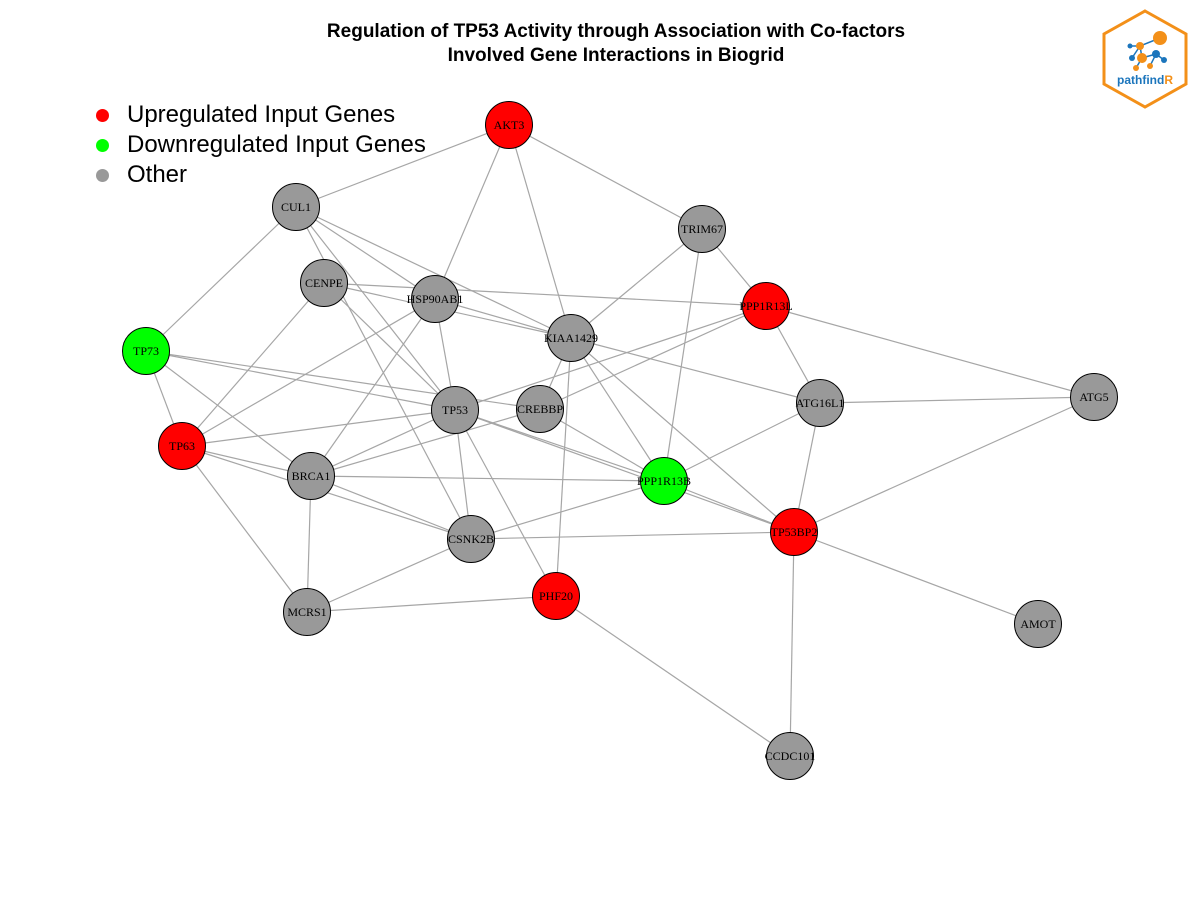  I want to click on node-ppp1r13l: PPP1R13L, so click(766, 306).